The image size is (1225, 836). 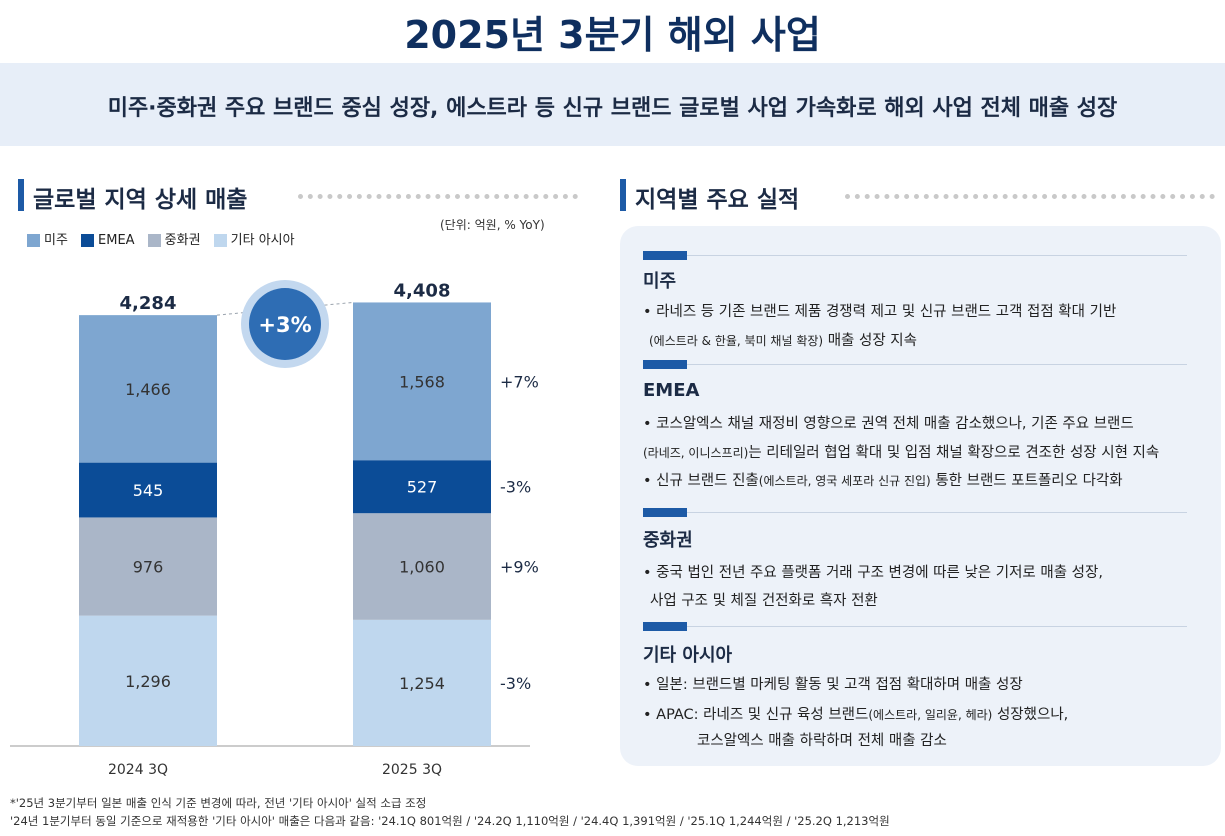 I want to click on legend-item: 기타 아시아, so click(x=254, y=238).